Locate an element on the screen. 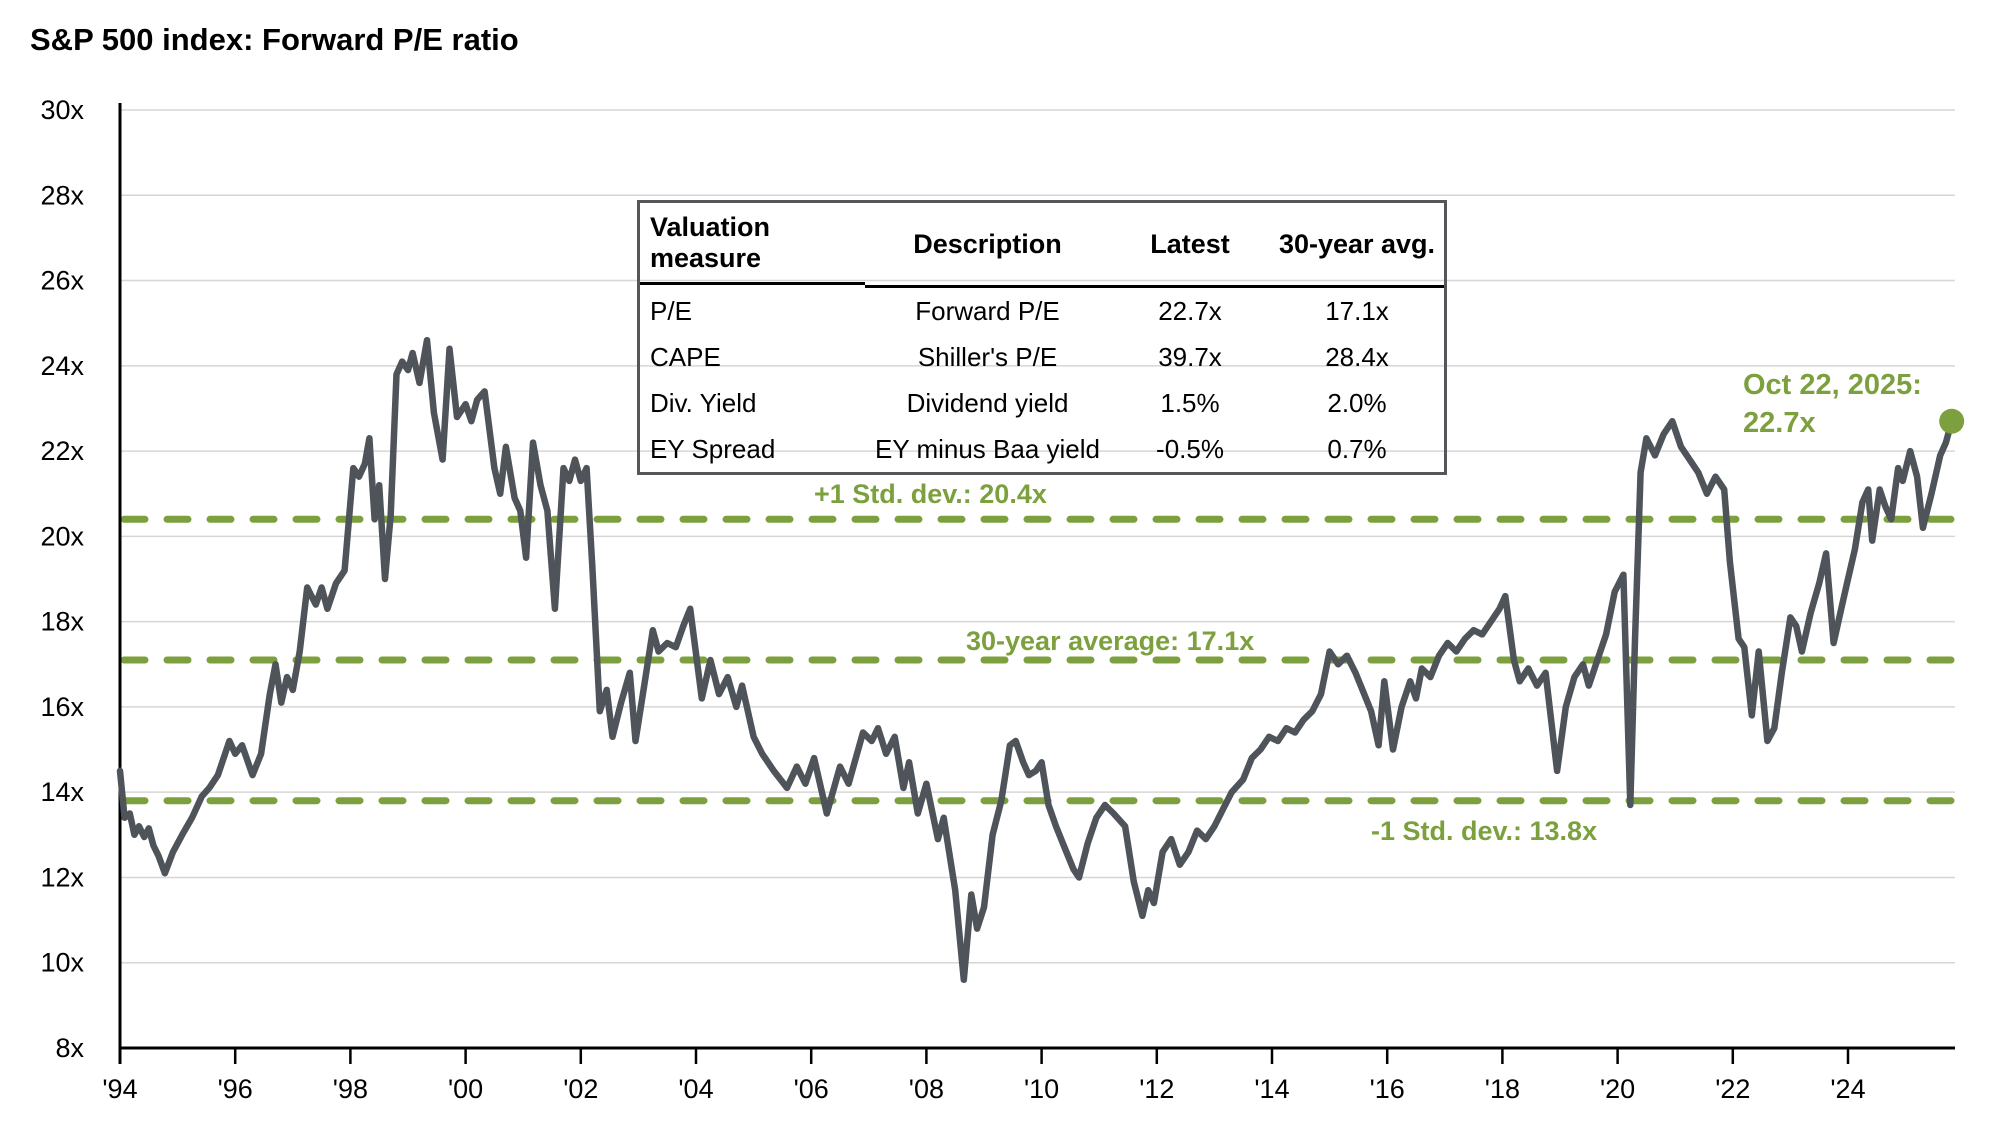  table-cell: -0.5% is located at coordinates (1190, 448).